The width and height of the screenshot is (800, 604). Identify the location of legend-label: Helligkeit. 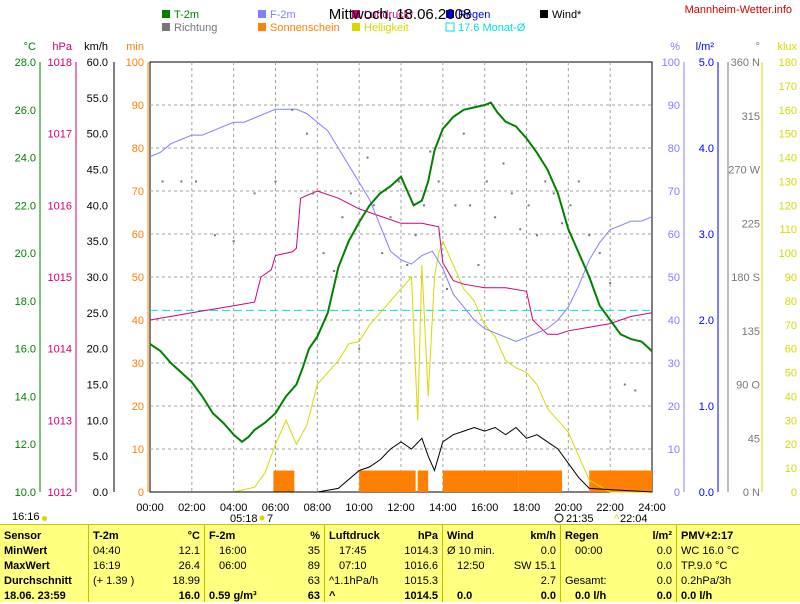
(386, 28).